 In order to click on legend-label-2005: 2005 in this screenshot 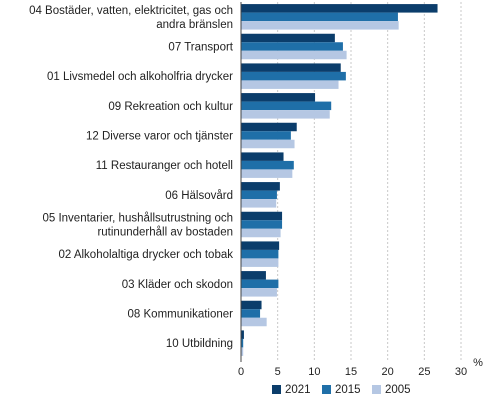, I will do `click(398, 390)`.